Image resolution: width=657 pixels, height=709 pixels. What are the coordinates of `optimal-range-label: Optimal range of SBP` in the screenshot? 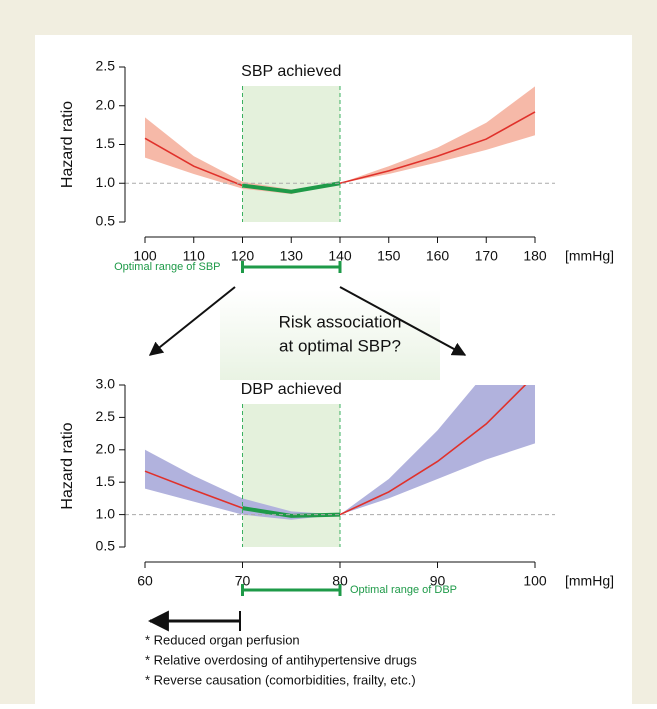 It's located at (167, 267).